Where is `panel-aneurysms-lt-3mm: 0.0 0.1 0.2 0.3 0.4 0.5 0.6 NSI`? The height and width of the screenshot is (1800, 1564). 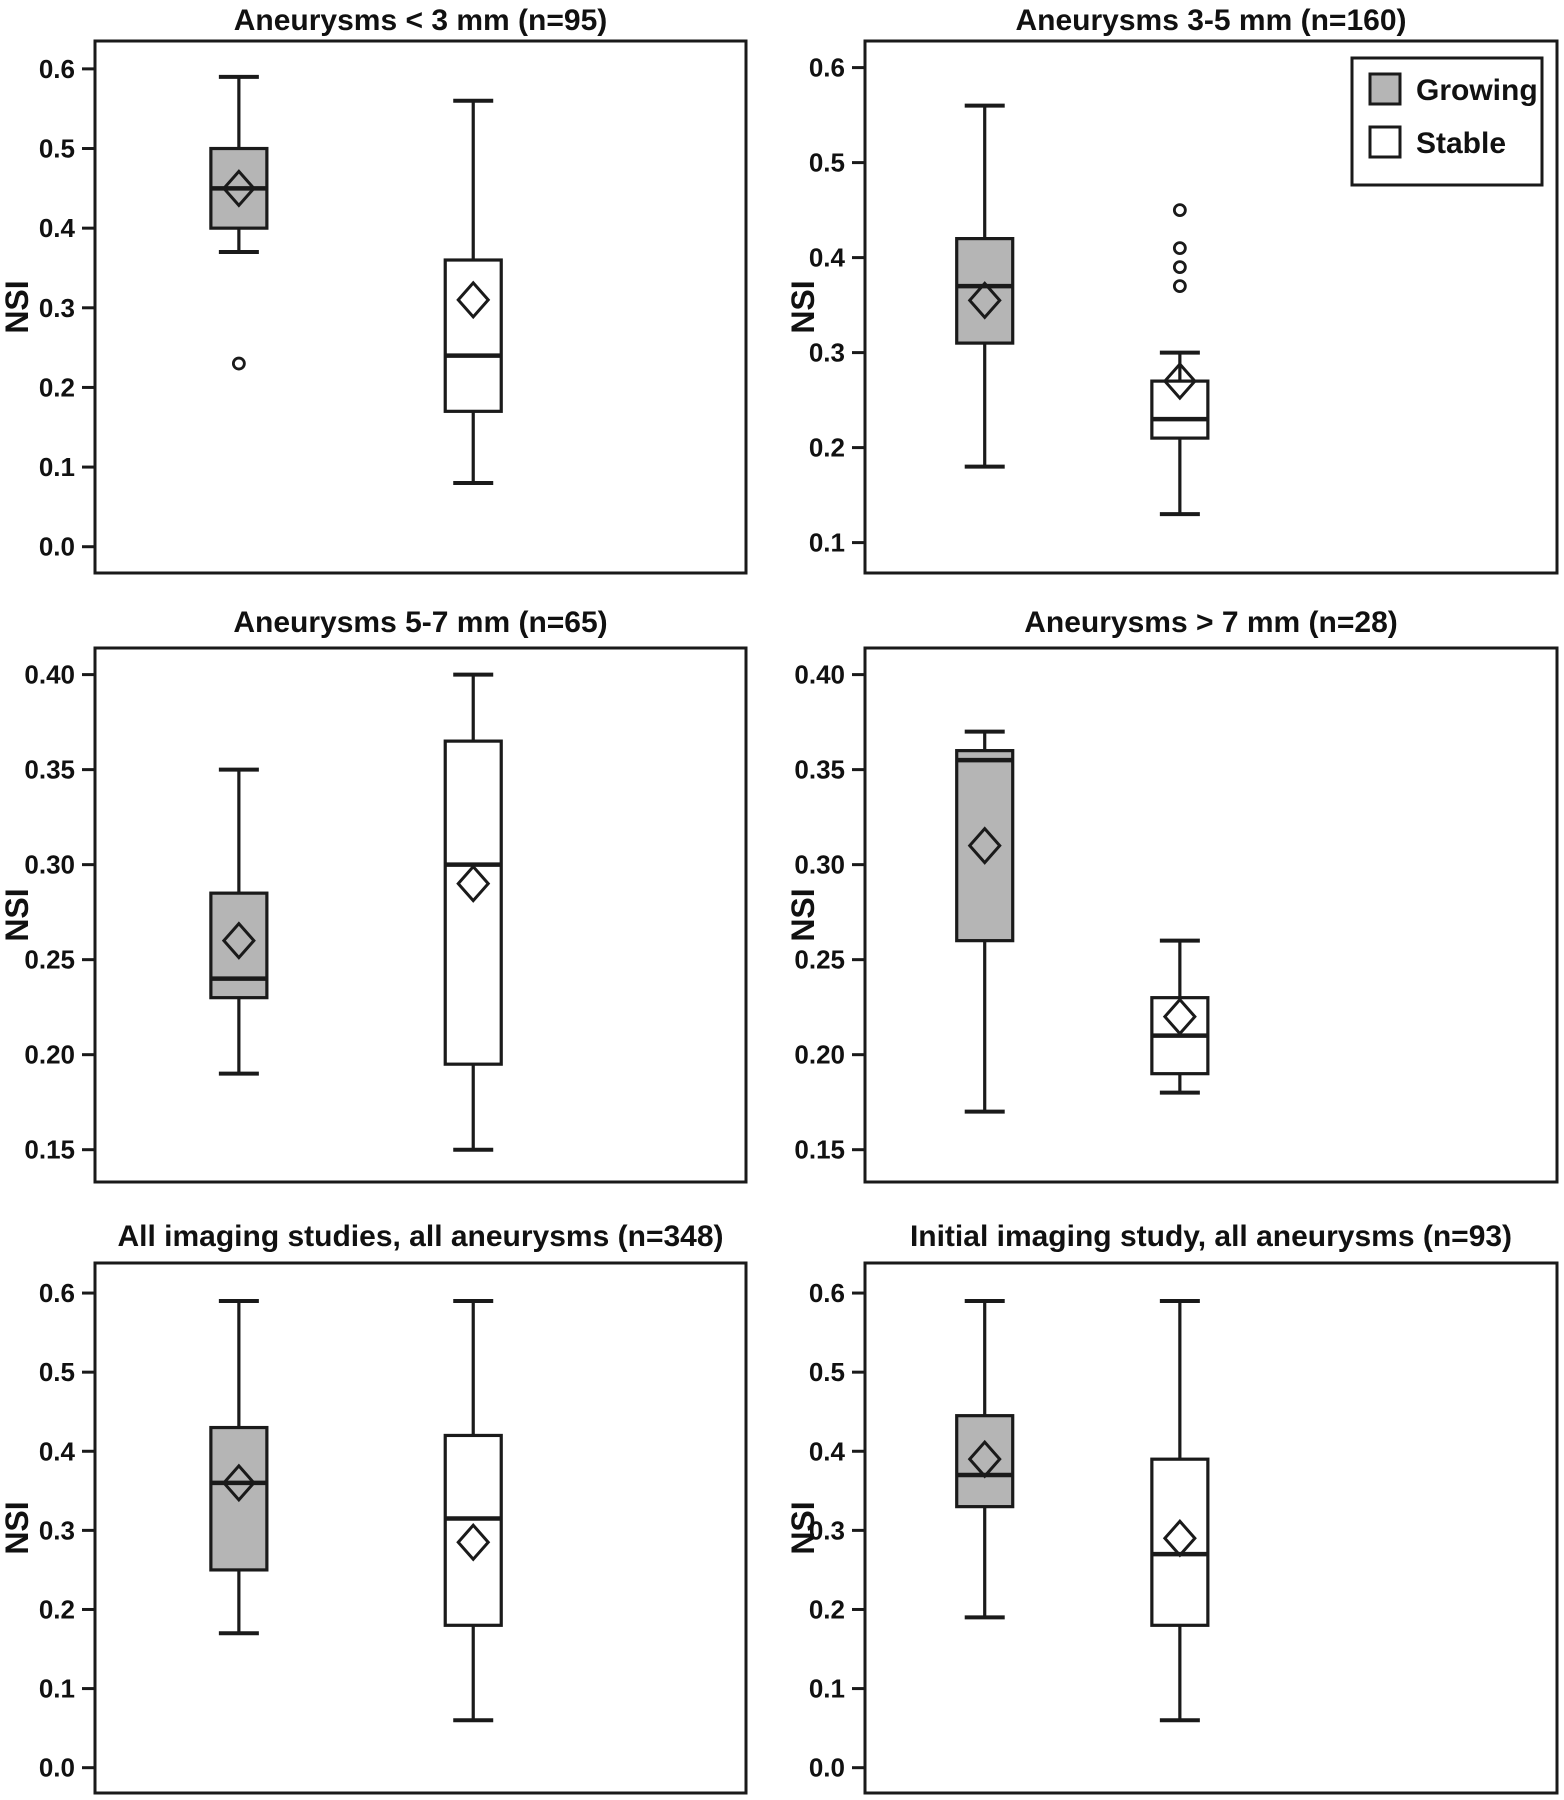 panel-aneurysms-lt-3mm: 0.0 0.1 0.2 0.3 0.4 0.5 0.6 NSI is located at coordinates (374, 307).